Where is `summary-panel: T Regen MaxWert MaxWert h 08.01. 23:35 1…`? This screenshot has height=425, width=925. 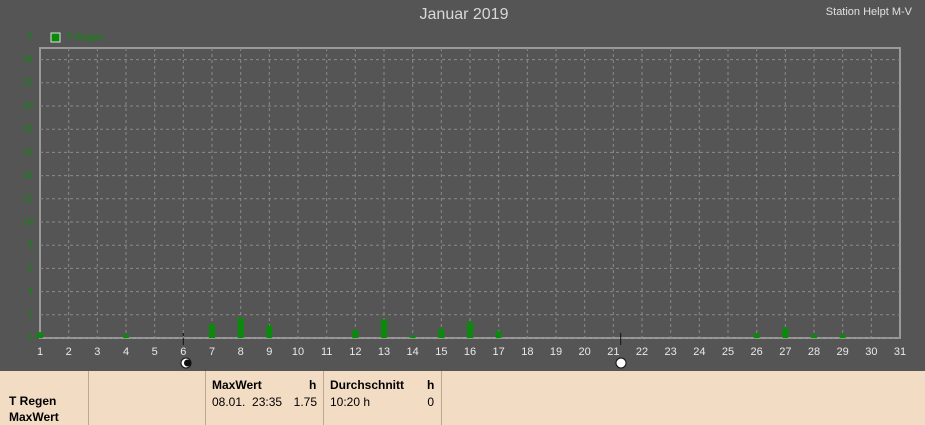 summary-panel: T Regen MaxWert MaxWert h 08.01. 23:35 1… is located at coordinates (462, 398).